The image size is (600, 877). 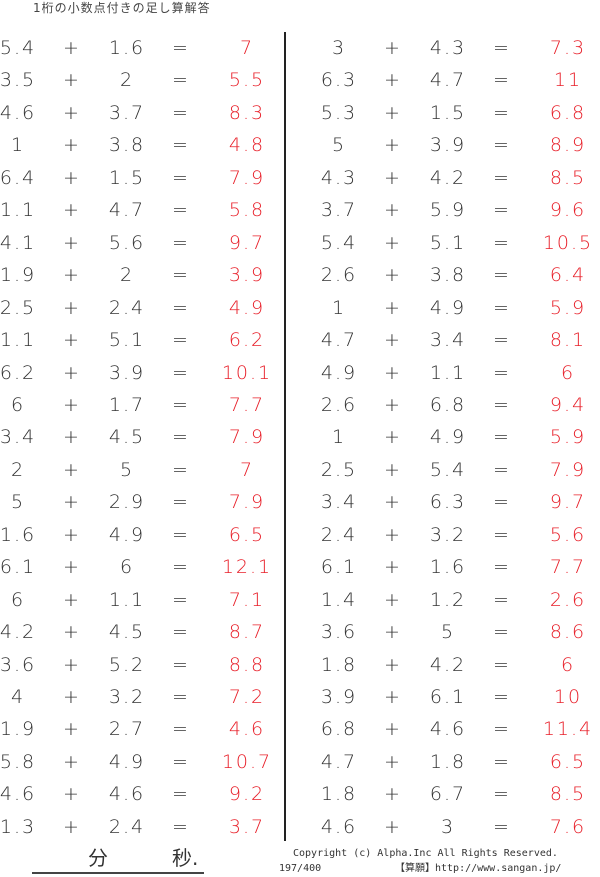 I want to click on addend-1: 1.1, so click(x=18, y=210).